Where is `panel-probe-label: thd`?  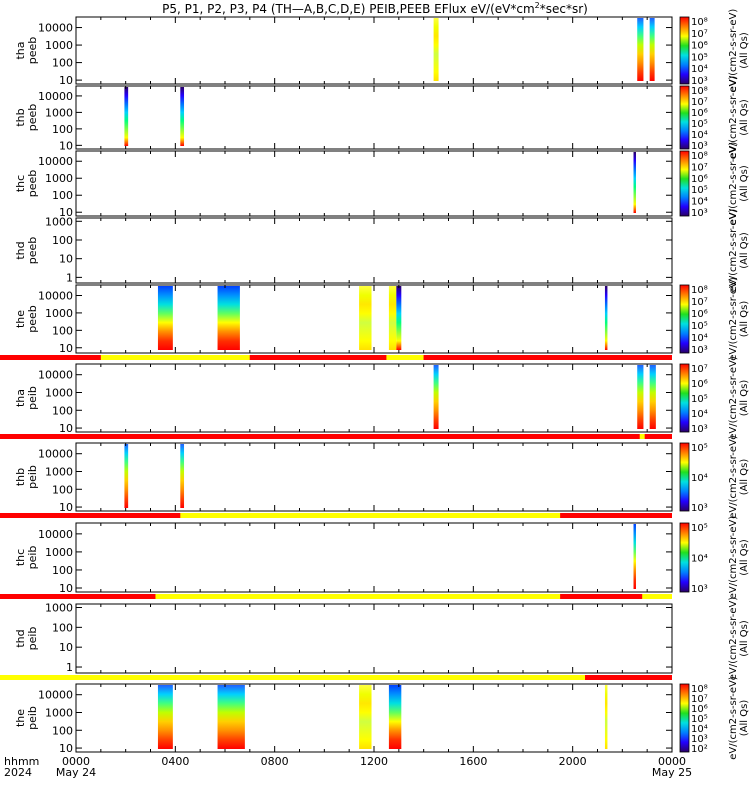 panel-probe-label: thd is located at coordinates (20, 638).